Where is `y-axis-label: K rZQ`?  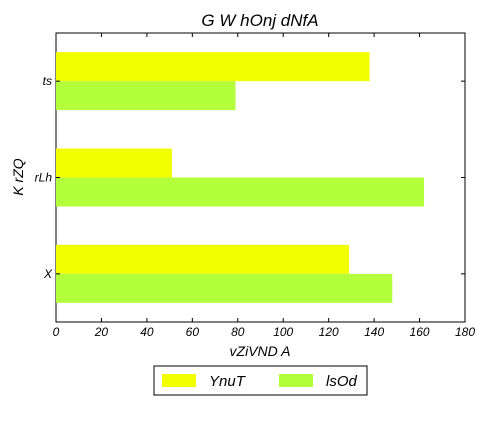 y-axis-label: K rZQ is located at coordinates (18, 176).